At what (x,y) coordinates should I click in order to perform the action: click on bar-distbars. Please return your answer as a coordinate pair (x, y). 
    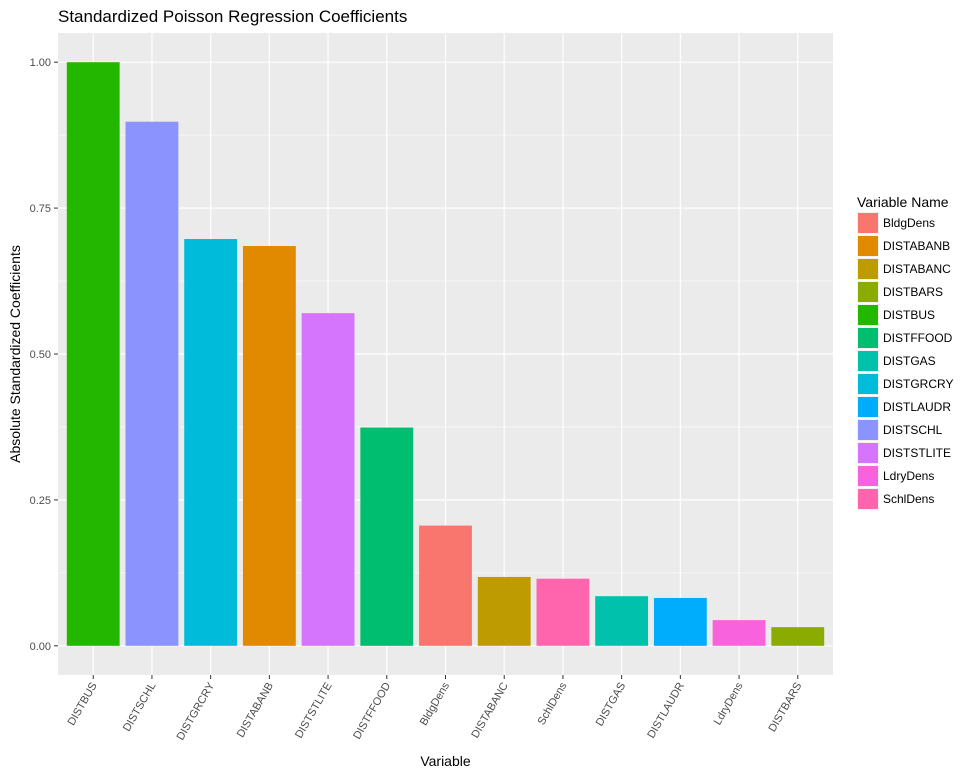
    Looking at the image, I should click on (798, 636).